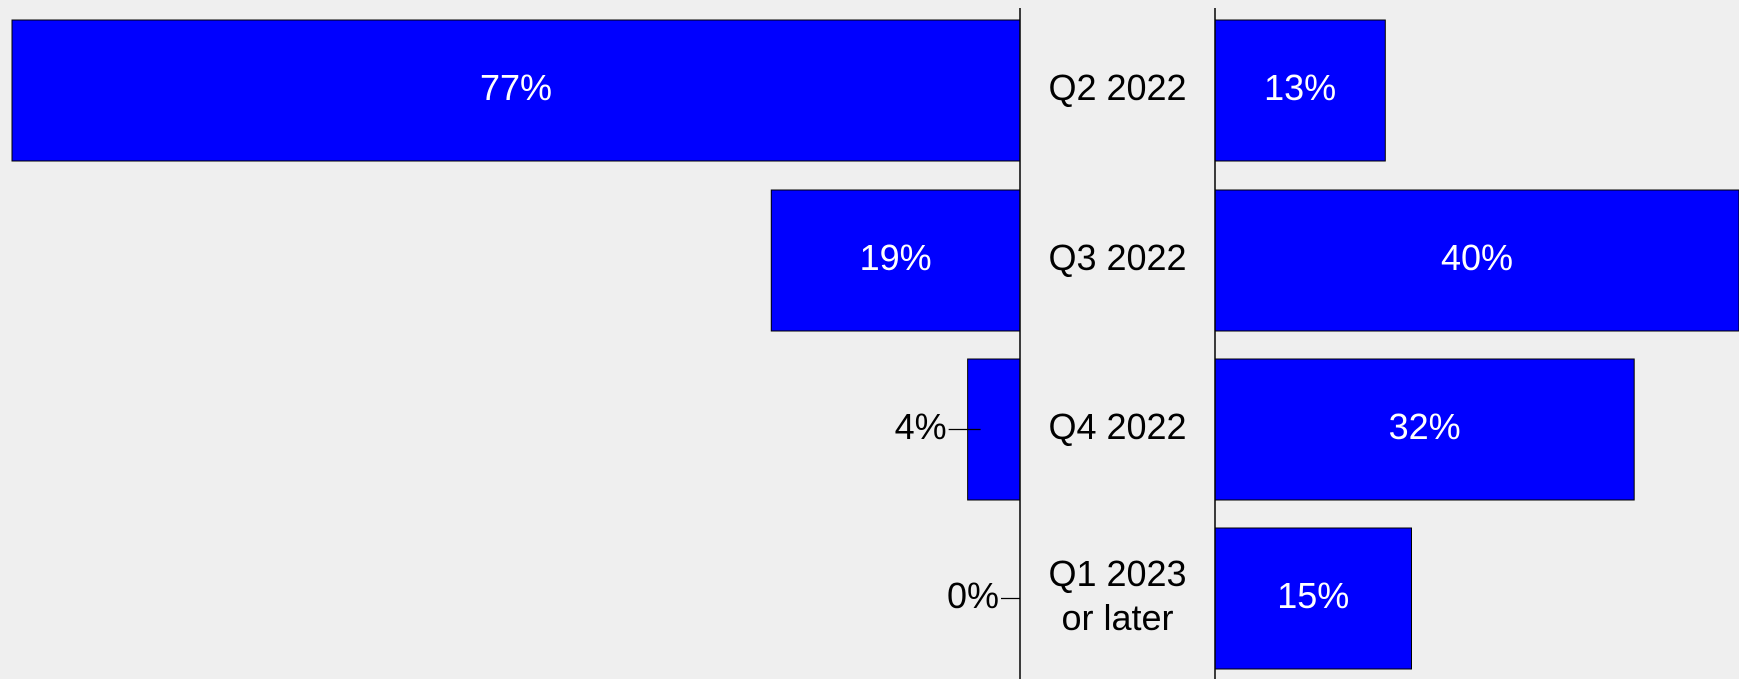  What do you see at coordinates (1117, 257) in the screenshot?
I see `category-label-1: Q3 2022` at bounding box center [1117, 257].